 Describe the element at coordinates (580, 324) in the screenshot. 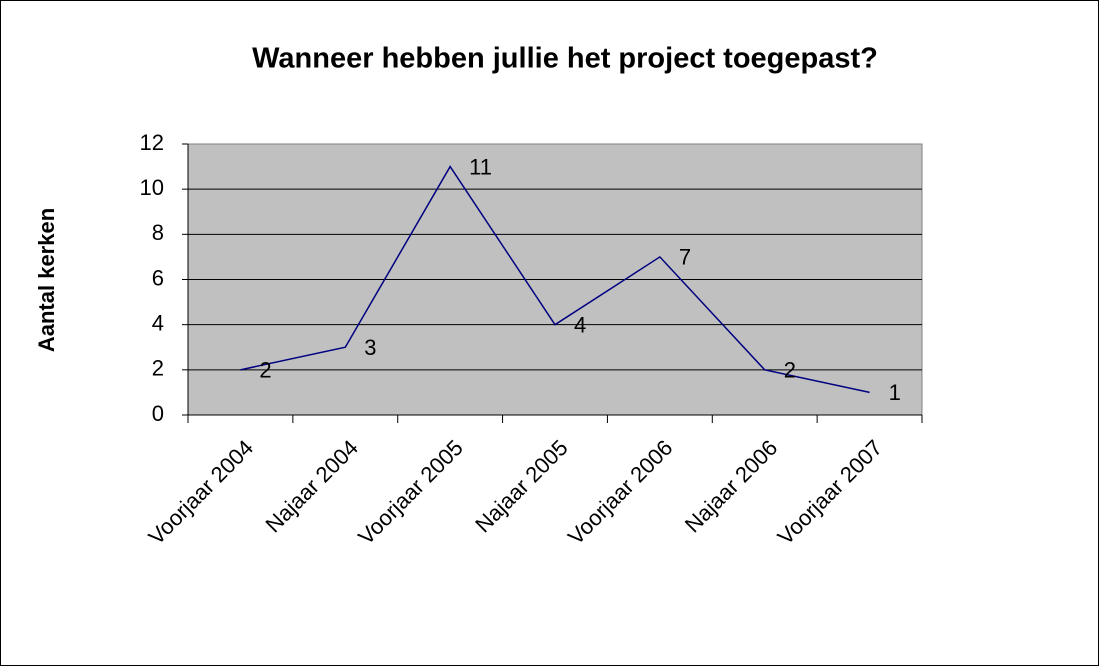

I see `data-label: 4` at that location.